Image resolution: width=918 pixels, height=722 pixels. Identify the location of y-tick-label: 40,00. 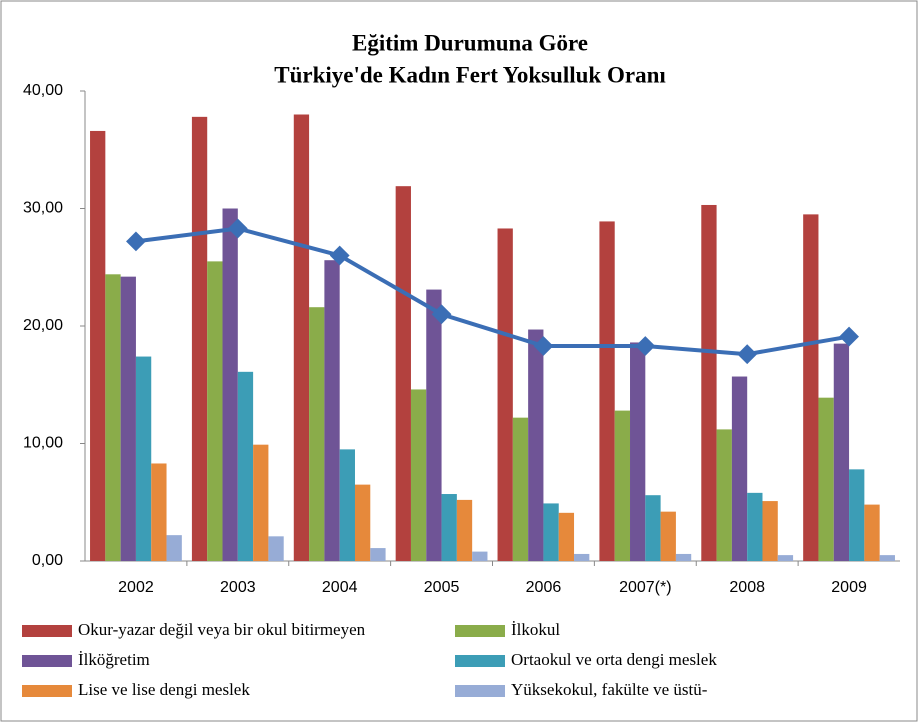
(43, 90).